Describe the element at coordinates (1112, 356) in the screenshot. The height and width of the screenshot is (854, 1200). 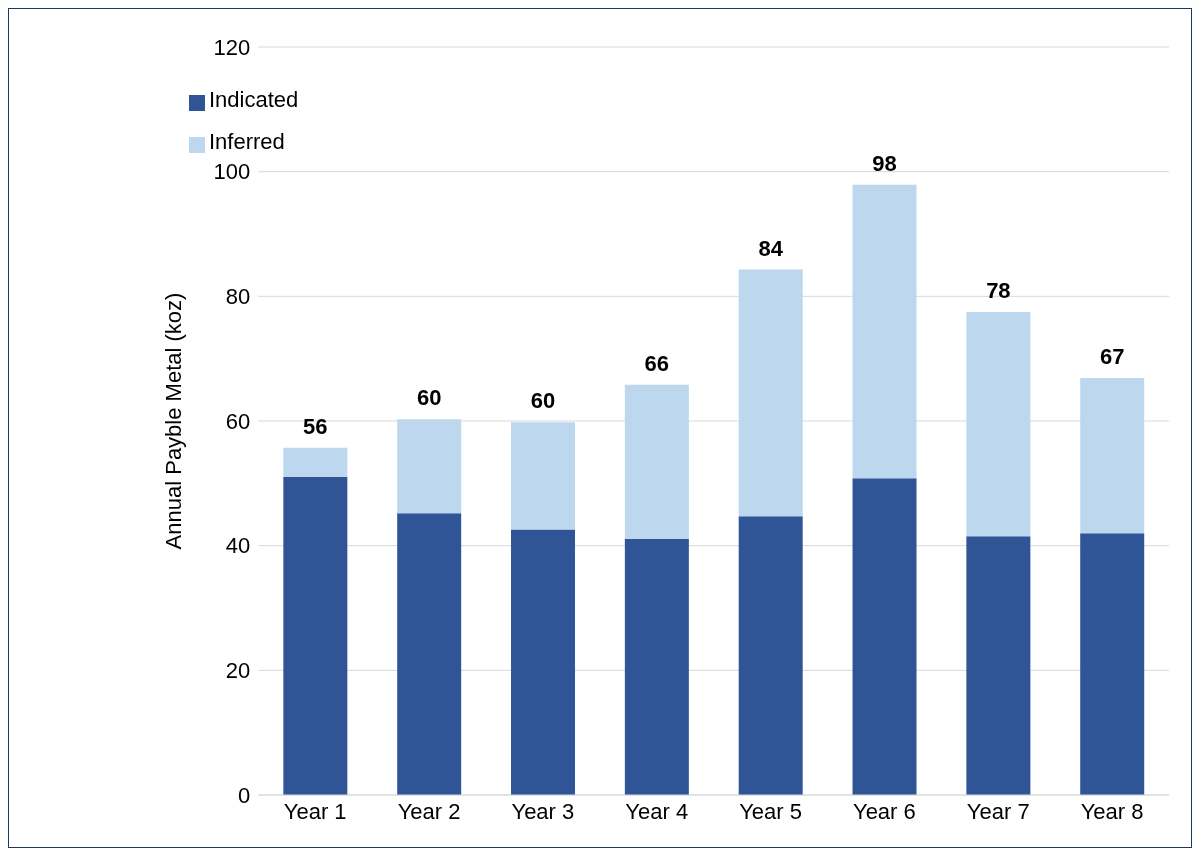
I see `total-label: 67` at that location.